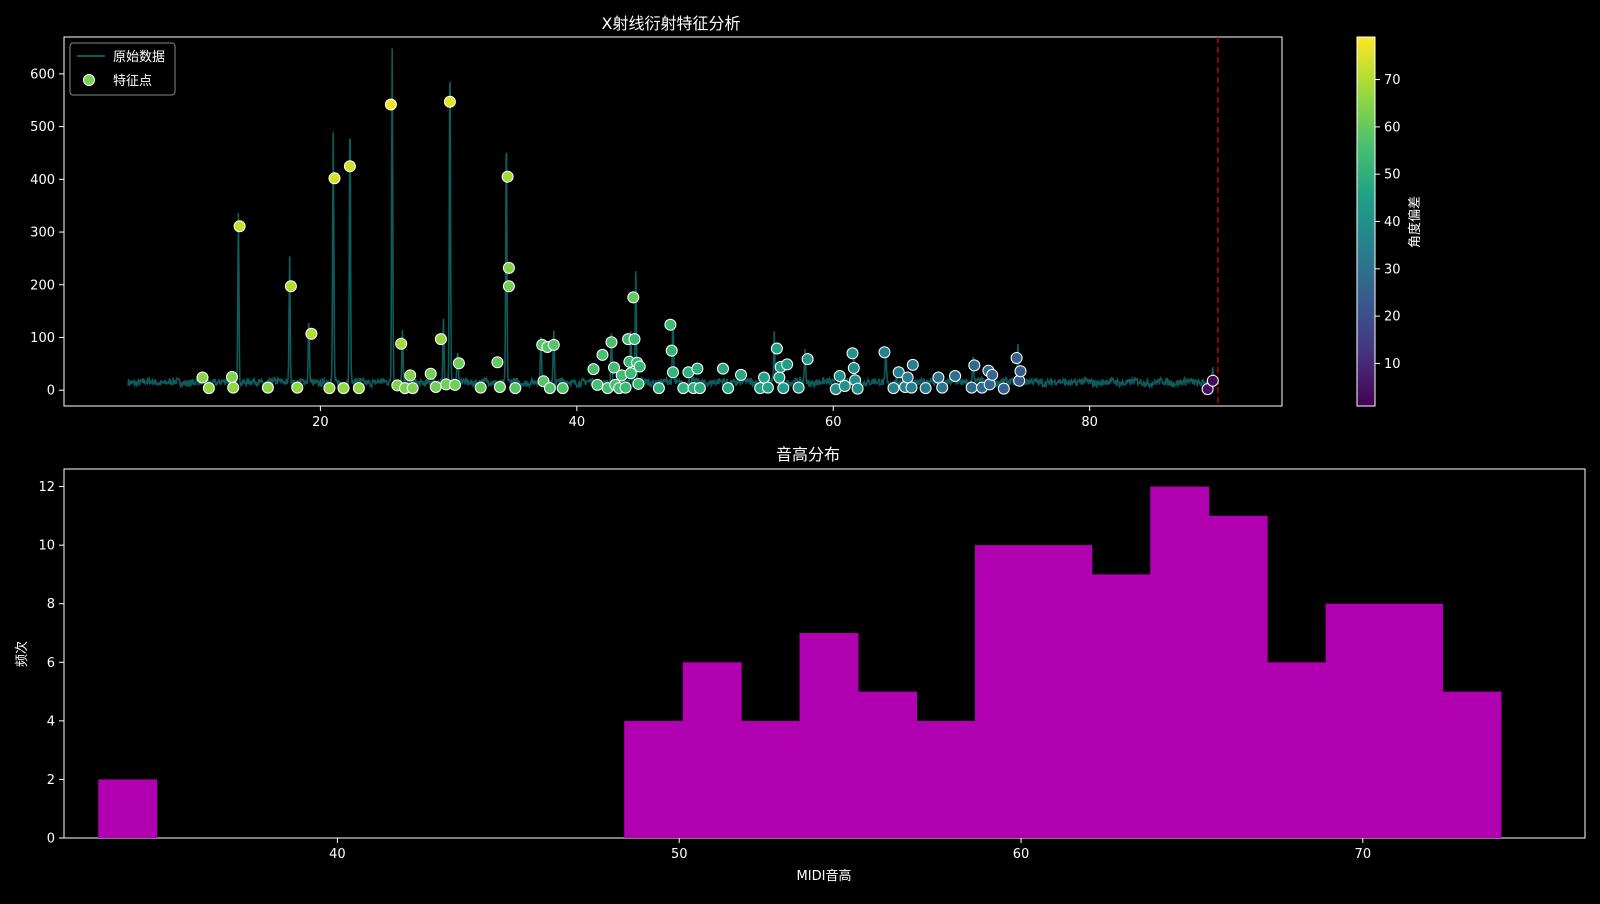 The height and width of the screenshot is (904, 1600). Describe the element at coordinates (1363, 854) in the screenshot. I see `x-tick-label: 70` at that location.